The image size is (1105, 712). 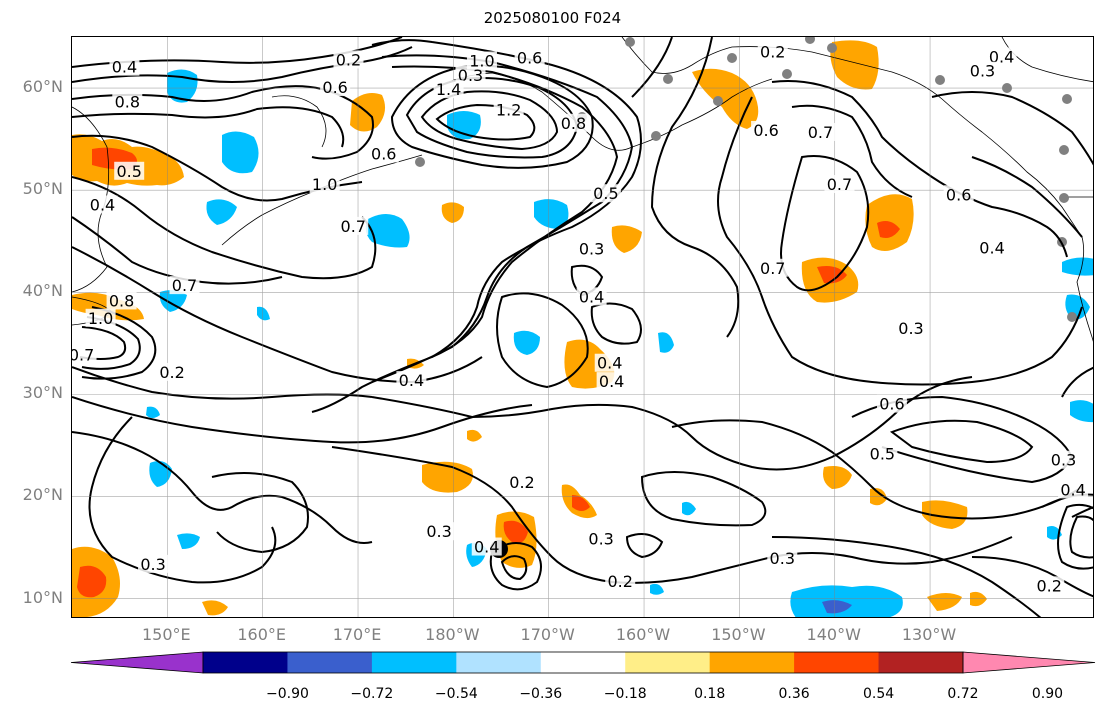 I want to click on contour-value-label: 1.2, so click(x=508, y=110).